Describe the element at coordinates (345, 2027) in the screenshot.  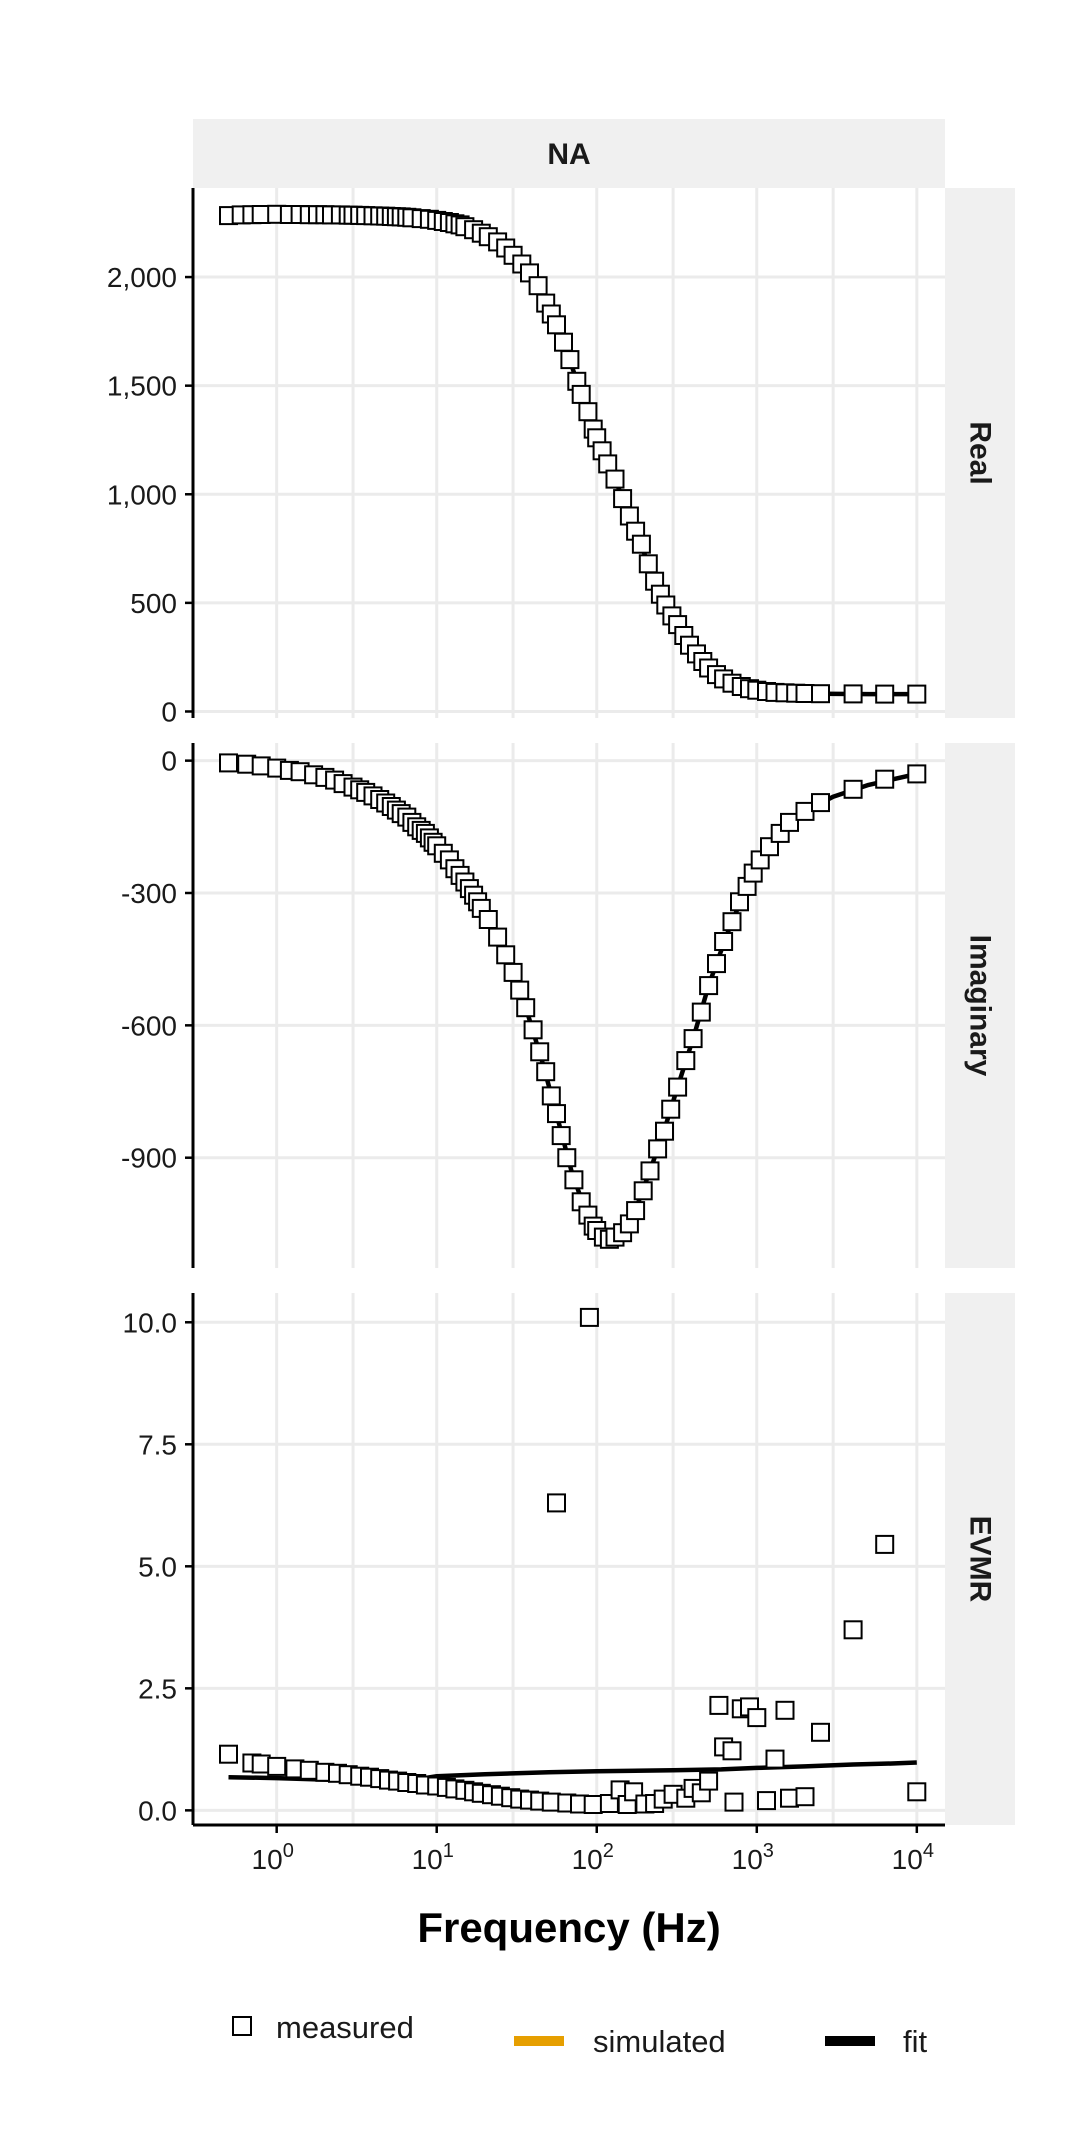
I see `legend-measured-label: measured` at that location.